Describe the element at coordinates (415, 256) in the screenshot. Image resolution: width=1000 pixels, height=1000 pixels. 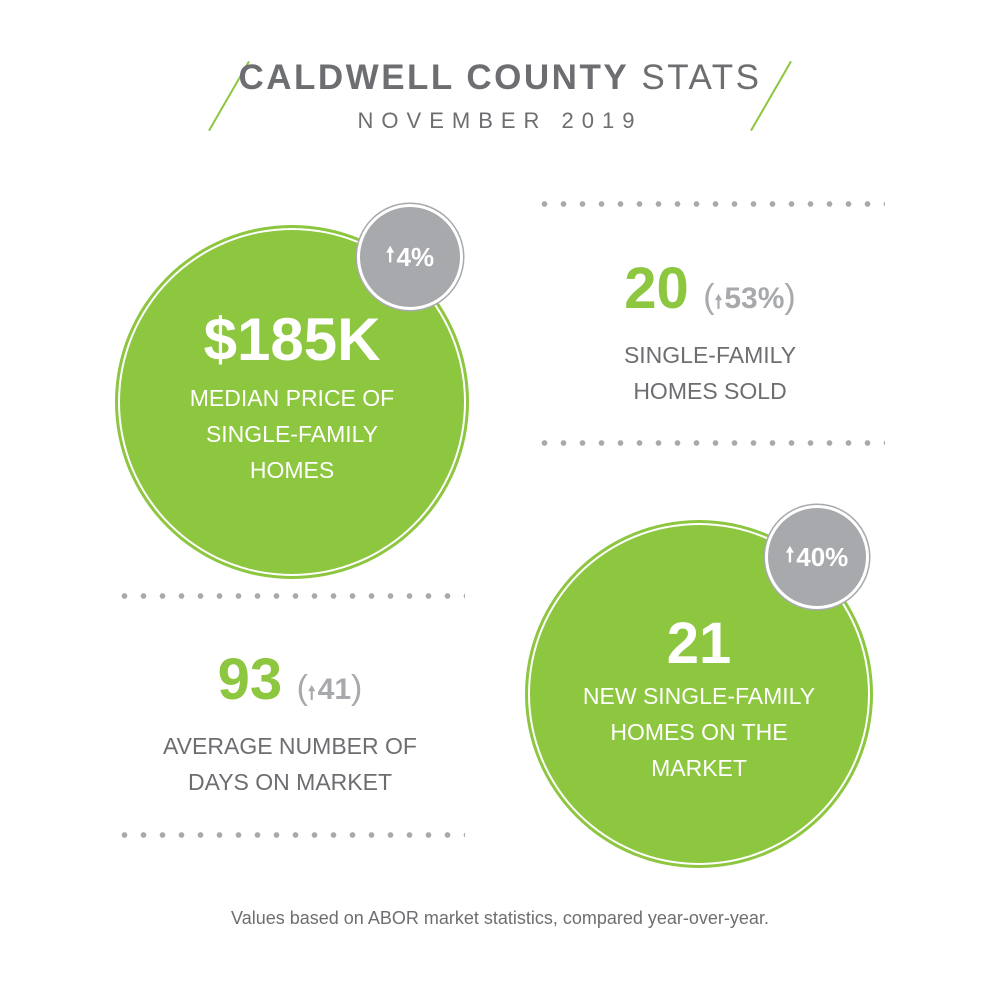
I see `median-price-change: 4%` at that location.